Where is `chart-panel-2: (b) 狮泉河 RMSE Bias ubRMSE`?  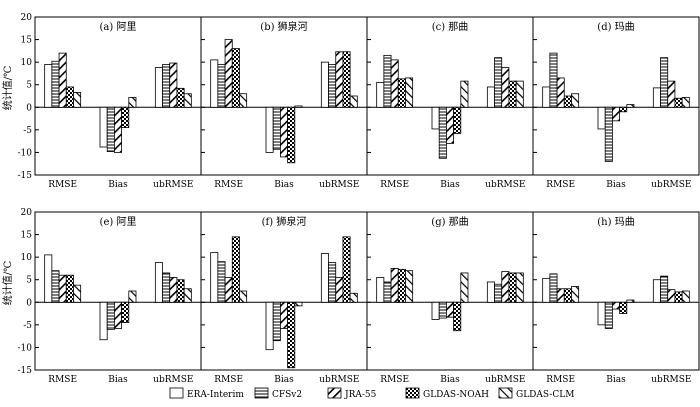 chart-panel-2: (b) 狮泉河 RMSE Bias ubRMSE is located at coordinates (284, 103).